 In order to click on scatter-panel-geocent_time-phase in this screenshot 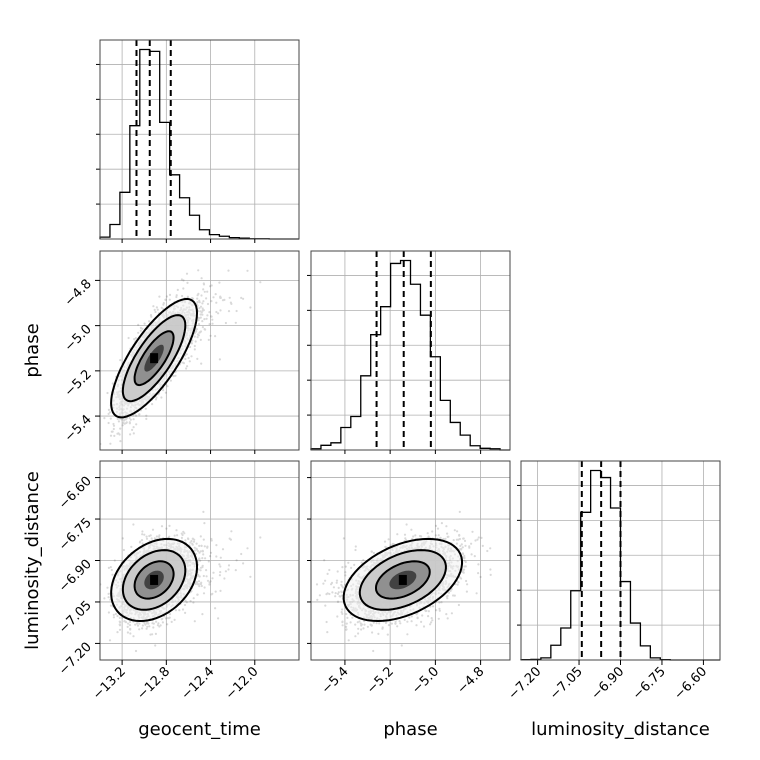, I will do `click(199, 350)`.